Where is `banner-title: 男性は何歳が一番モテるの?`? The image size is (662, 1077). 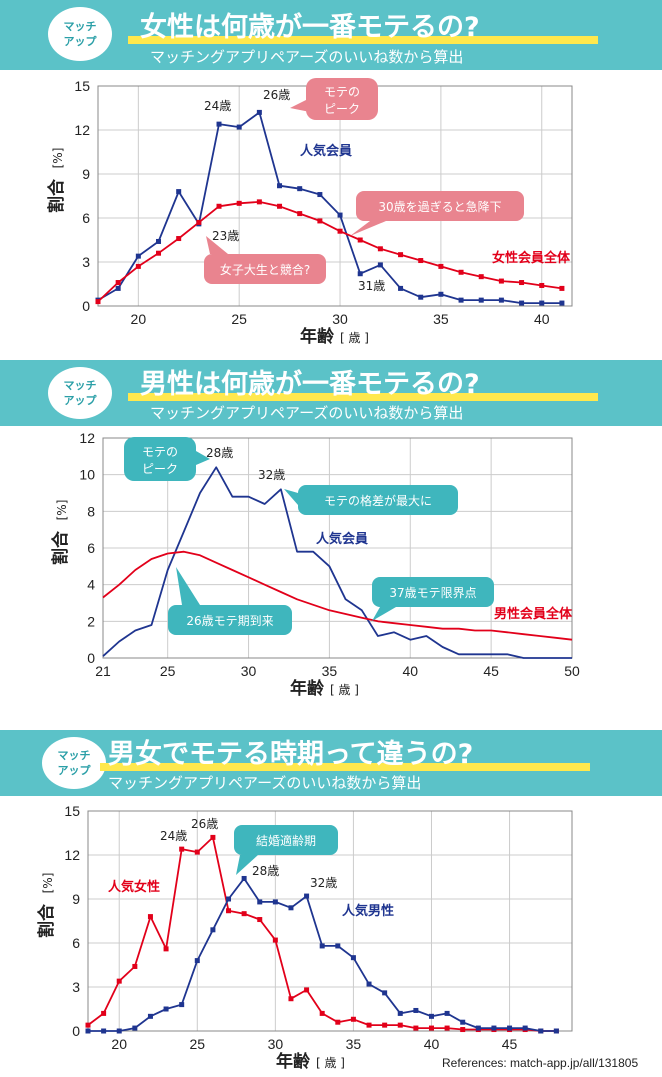 banner-title: 男性は何歳が一番モテるの? is located at coordinates (310, 384).